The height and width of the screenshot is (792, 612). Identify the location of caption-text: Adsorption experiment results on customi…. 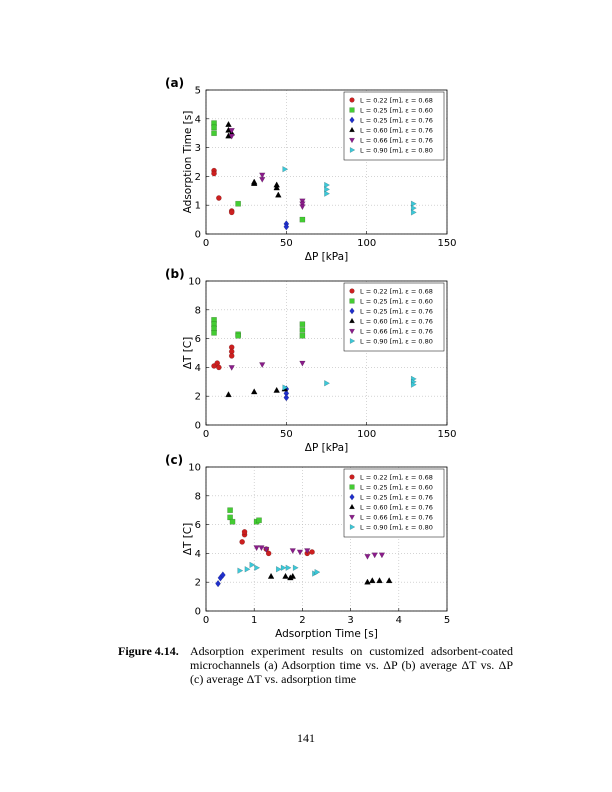
(351, 665).